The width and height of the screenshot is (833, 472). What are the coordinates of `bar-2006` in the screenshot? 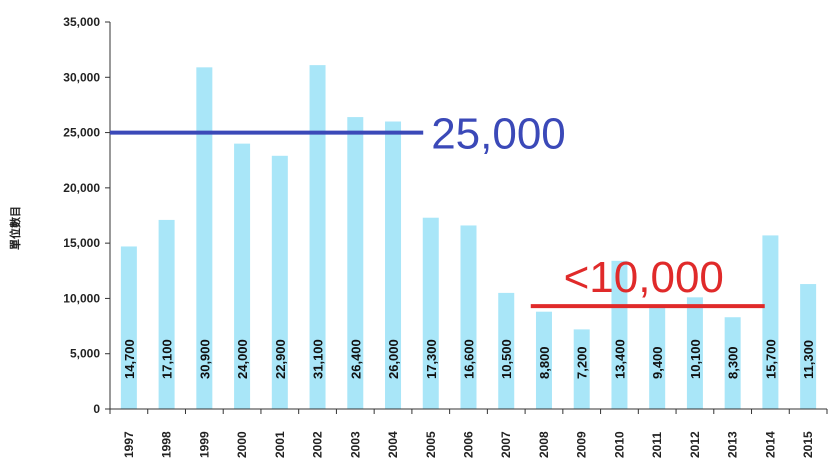 It's located at (468, 317).